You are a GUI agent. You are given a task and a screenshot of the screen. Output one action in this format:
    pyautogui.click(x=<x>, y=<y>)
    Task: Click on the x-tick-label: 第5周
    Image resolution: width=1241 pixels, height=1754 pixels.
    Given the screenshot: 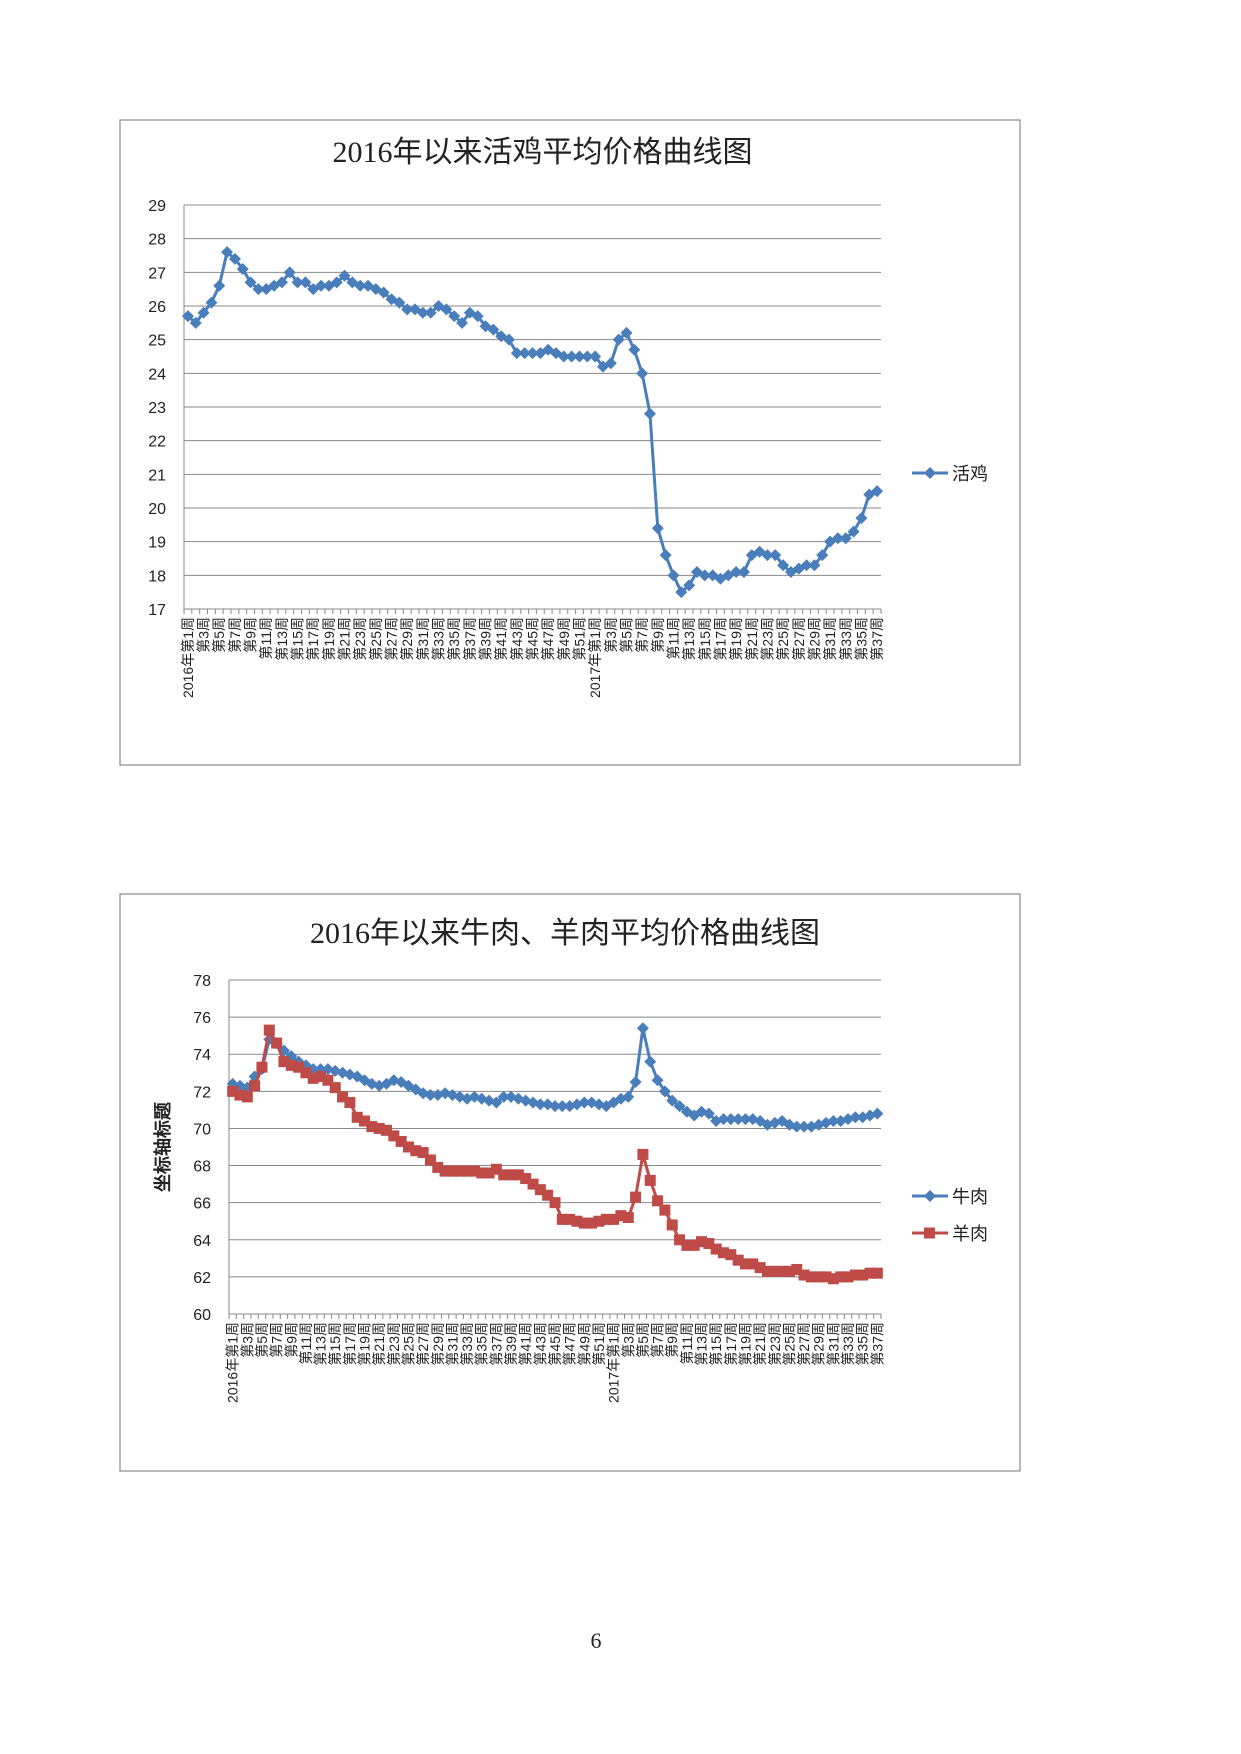 What is the action you would take?
    pyautogui.click(x=219, y=635)
    